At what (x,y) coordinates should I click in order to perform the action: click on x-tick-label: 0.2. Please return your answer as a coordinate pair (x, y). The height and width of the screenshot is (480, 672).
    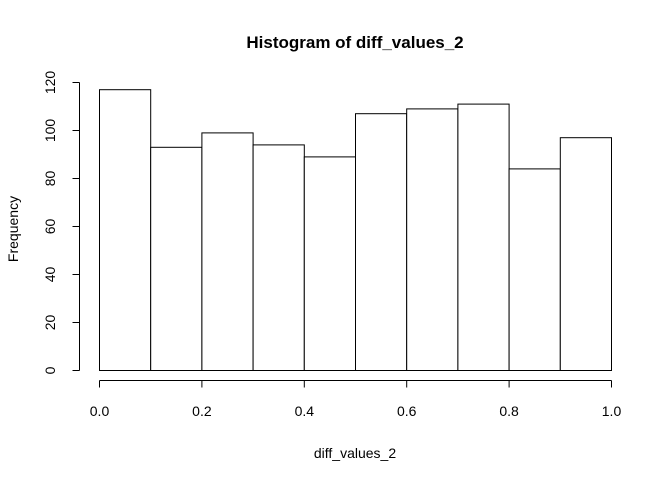
    Looking at the image, I should click on (202, 411).